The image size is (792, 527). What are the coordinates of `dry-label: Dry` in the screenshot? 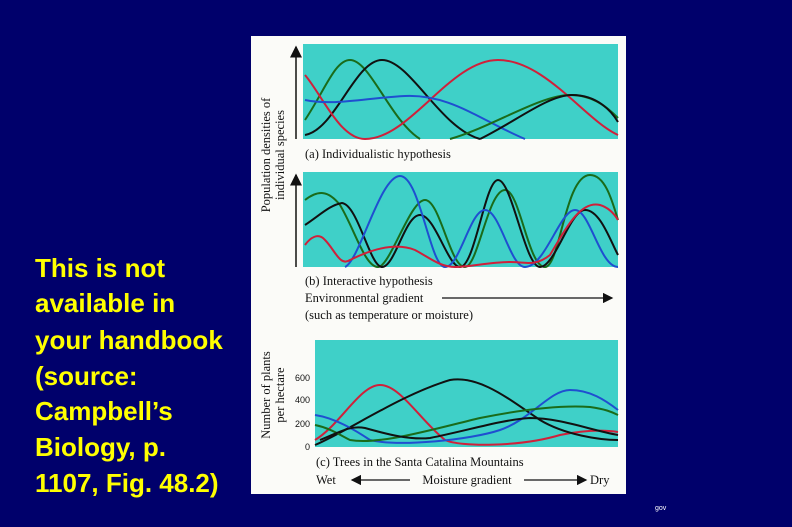 It's located at (600, 480).